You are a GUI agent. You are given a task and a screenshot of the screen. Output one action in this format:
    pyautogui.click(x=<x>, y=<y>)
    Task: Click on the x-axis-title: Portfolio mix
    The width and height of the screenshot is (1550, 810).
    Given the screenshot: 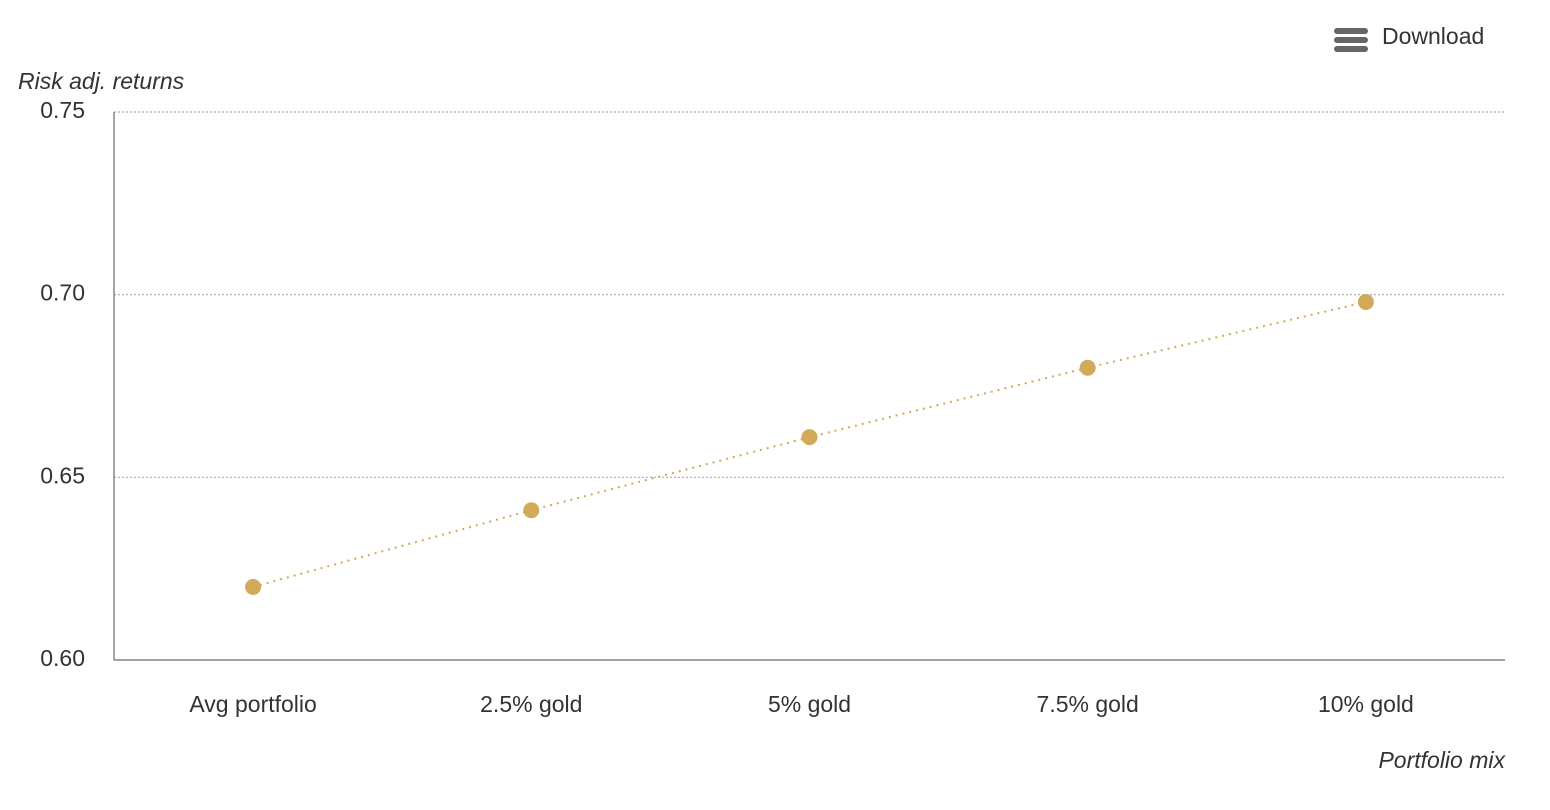 What is the action you would take?
    pyautogui.click(x=1442, y=760)
    